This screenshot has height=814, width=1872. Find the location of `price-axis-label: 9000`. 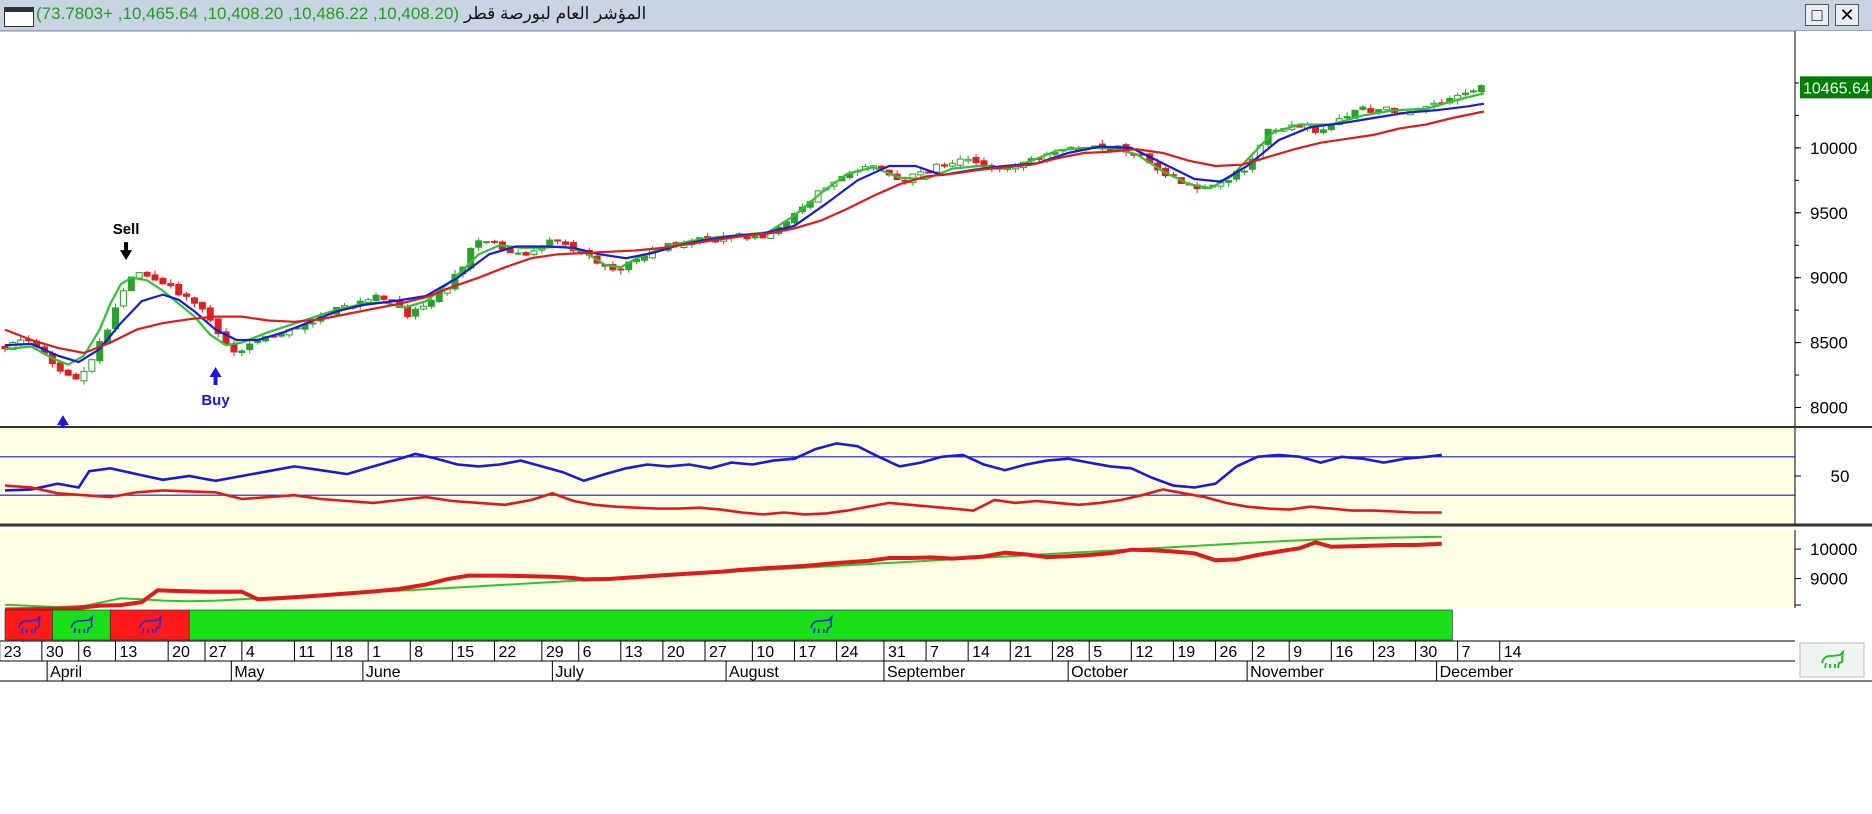

price-axis-label: 9000 is located at coordinates (1829, 278).